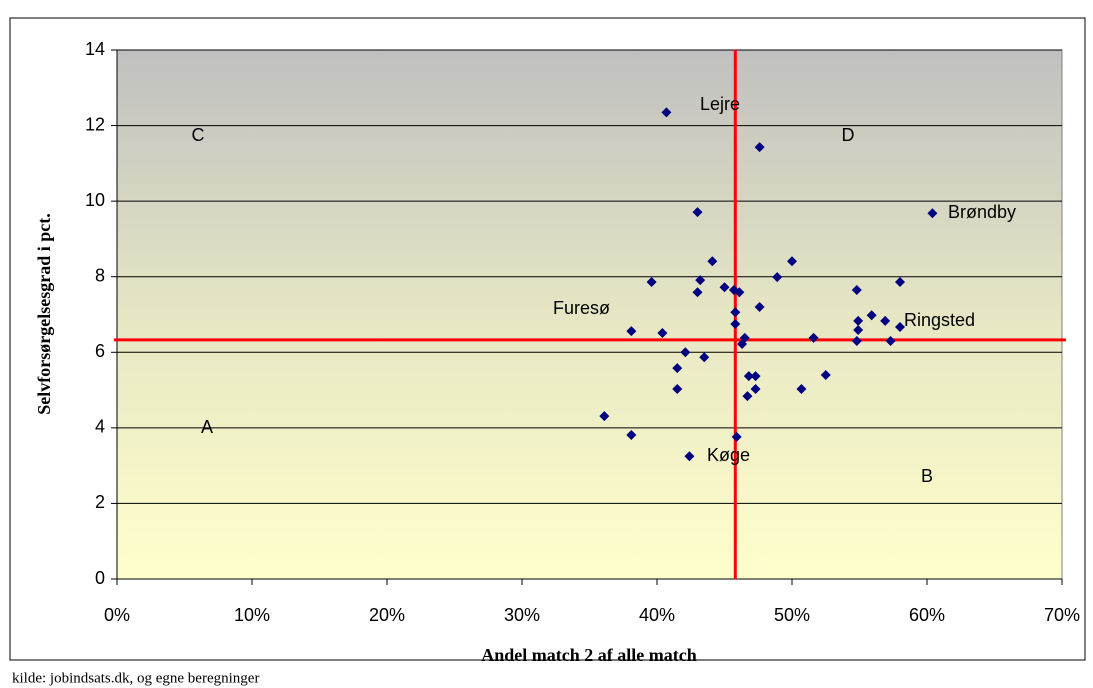  What do you see at coordinates (927, 615) in the screenshot?
I see `x-tick-label: 60%` at bounding box center [927, 615].